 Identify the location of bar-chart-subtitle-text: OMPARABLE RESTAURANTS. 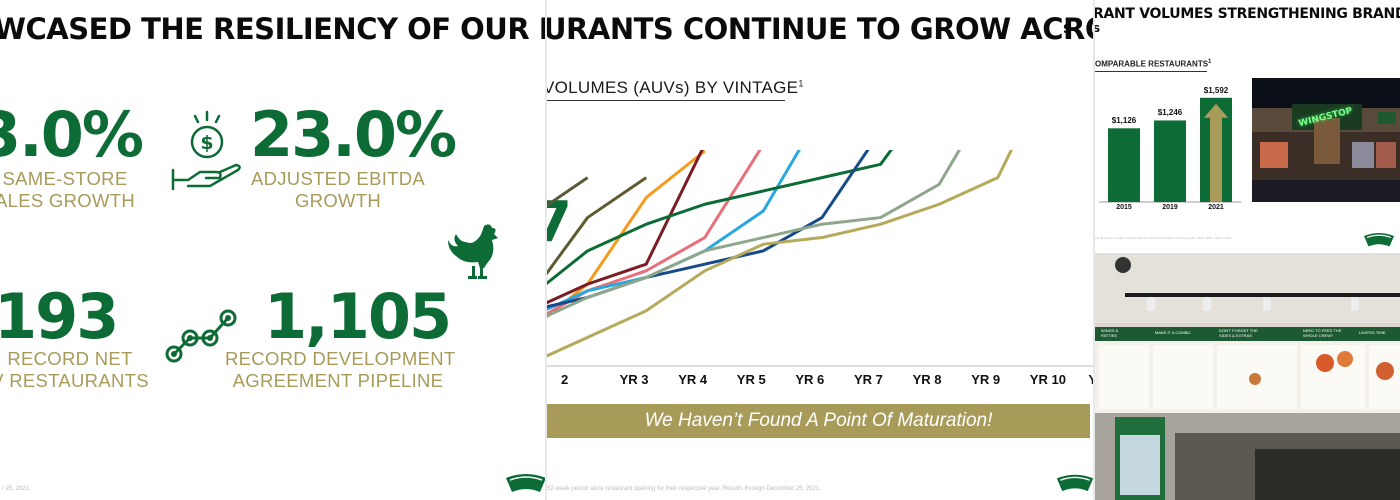
(1152, 64).